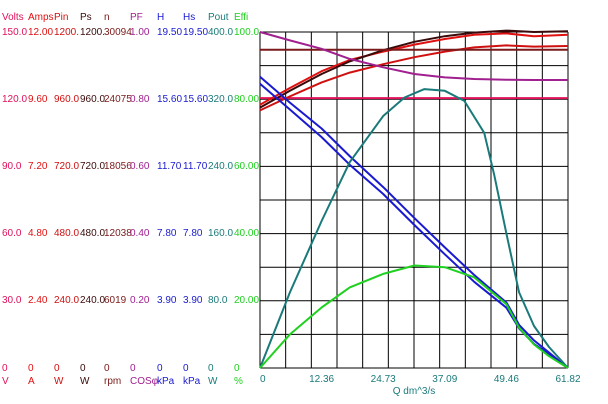 The width and height of the screenshot is (608, 404). Describe the element at coordinates (12, 300) in the screenshot. I see `y-tick-label: 30.0` at that location.